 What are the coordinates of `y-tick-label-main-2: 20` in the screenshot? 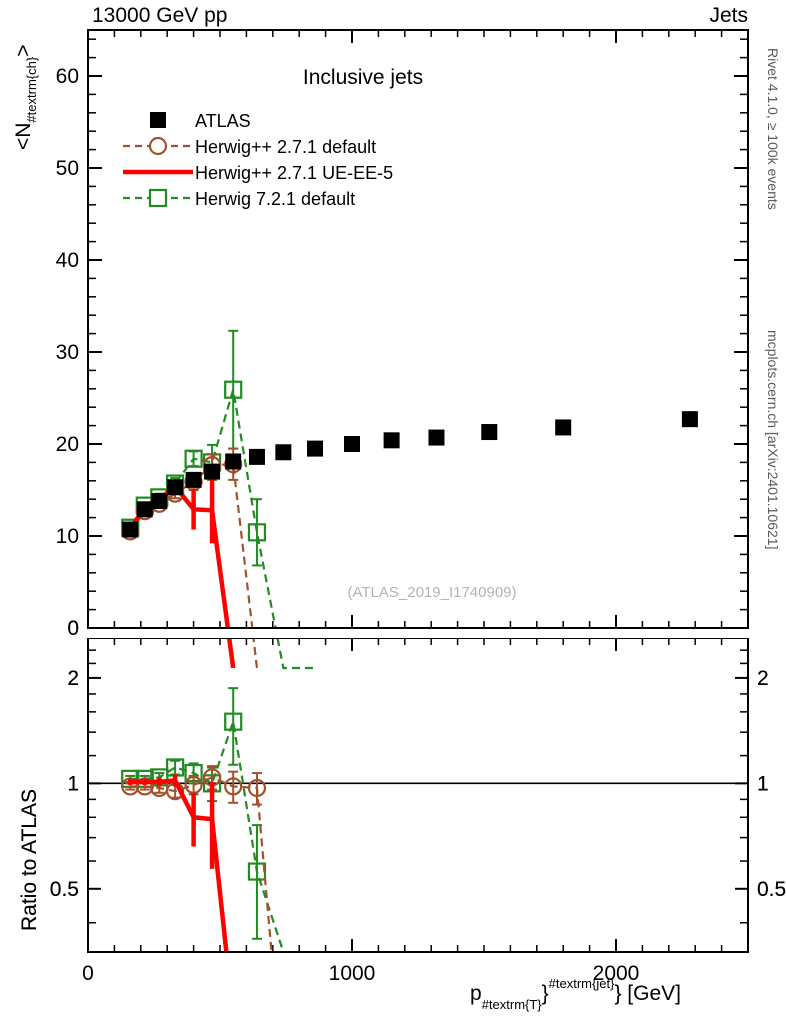 It's located at (67, 444).